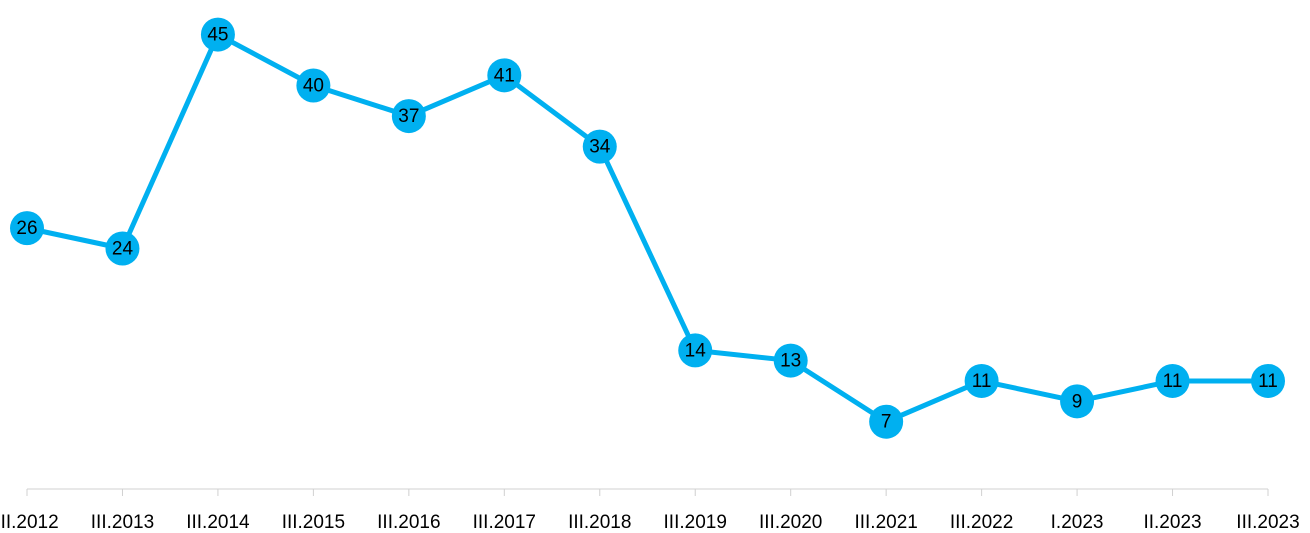 This screenshot has width=1310, height=533. I want to click on data-label: 34, so click(600, 147).